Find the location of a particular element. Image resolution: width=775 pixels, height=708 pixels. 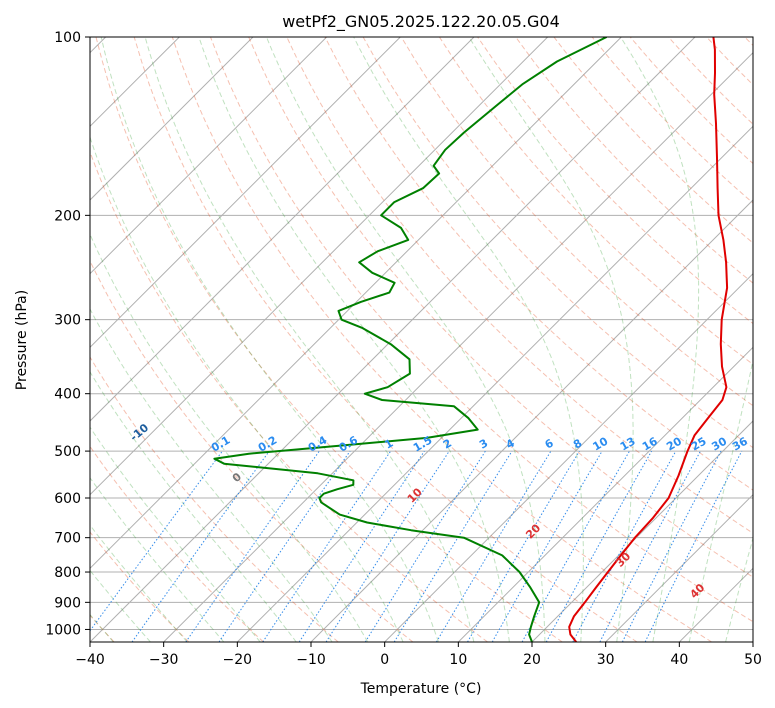

x-tick-label: 50 is located at coordinates (753, 660).